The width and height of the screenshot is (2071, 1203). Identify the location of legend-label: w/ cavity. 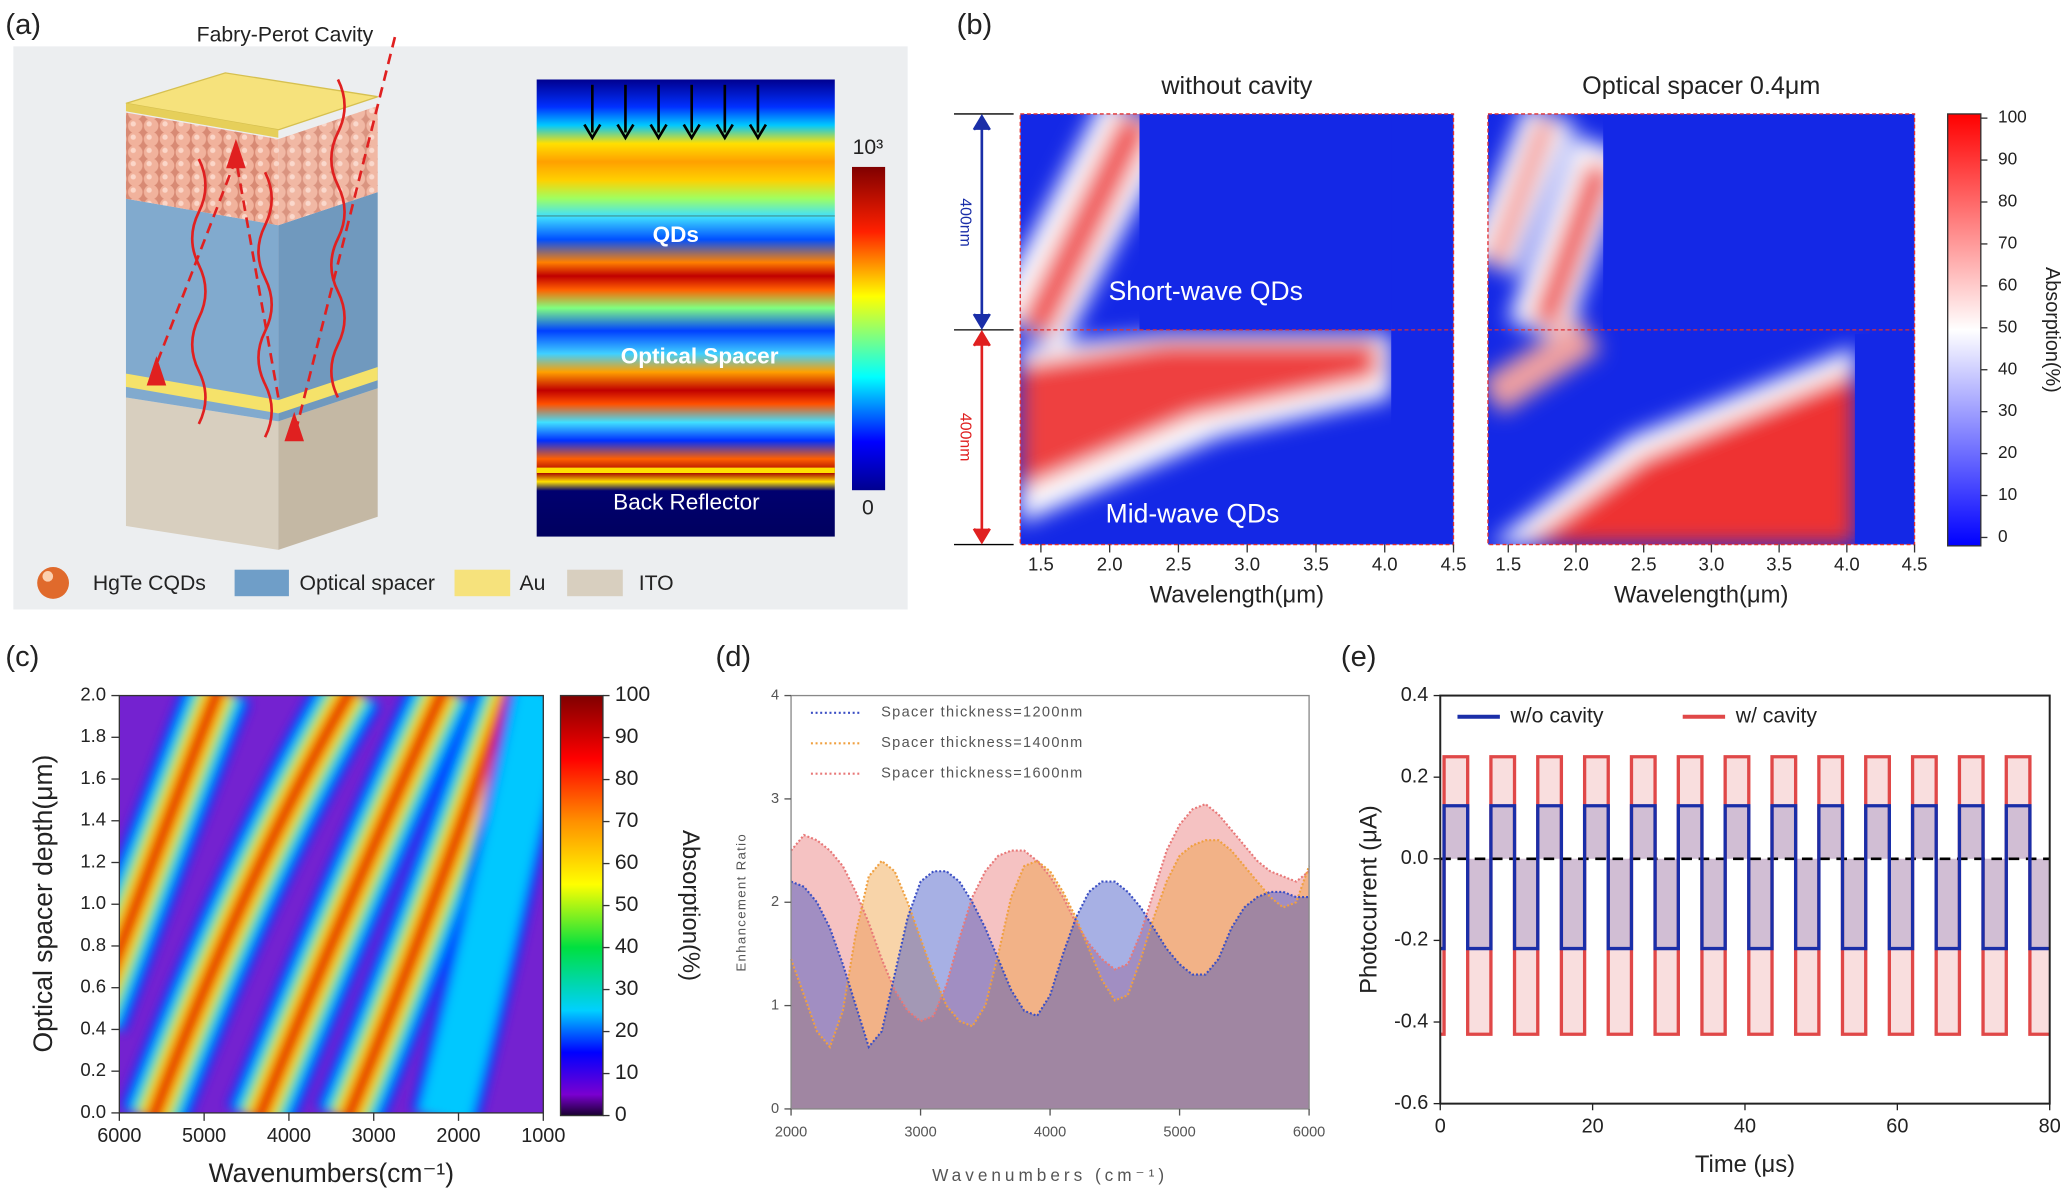
(1776, 715).